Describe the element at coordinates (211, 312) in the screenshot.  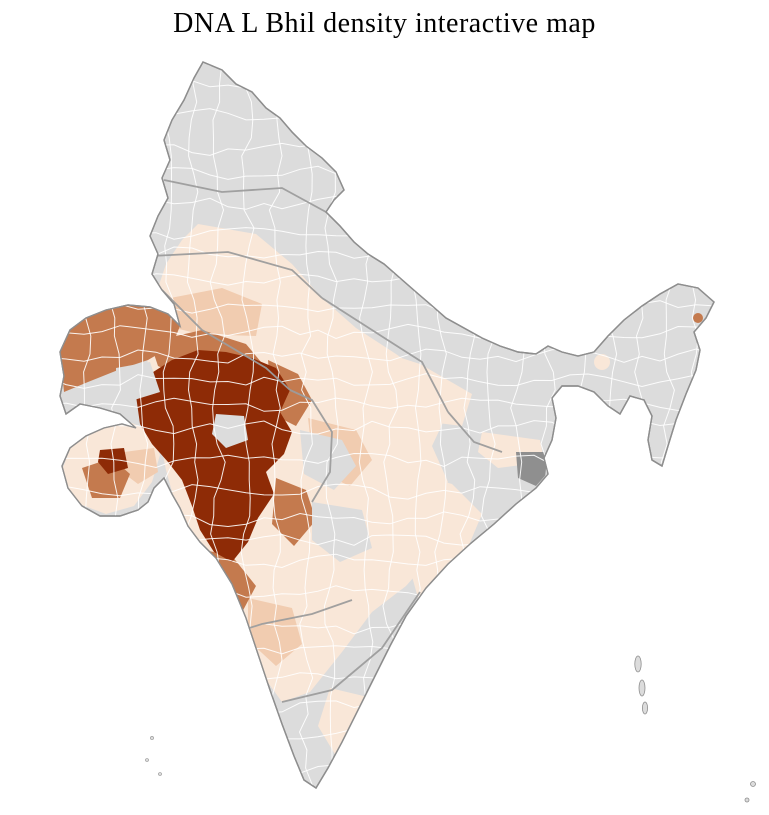
I see `district-cluster-low-north-rajasthan` at that location.